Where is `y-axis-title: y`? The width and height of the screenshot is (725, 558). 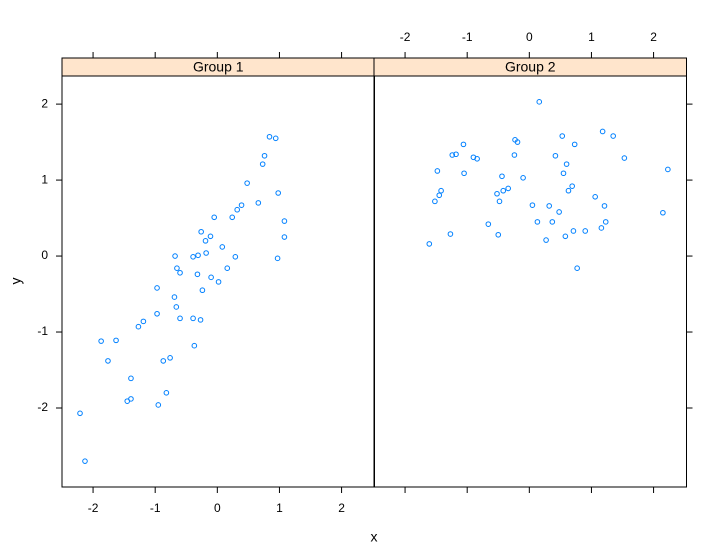 y-axis-title: y is located at coordinates (16, 281).